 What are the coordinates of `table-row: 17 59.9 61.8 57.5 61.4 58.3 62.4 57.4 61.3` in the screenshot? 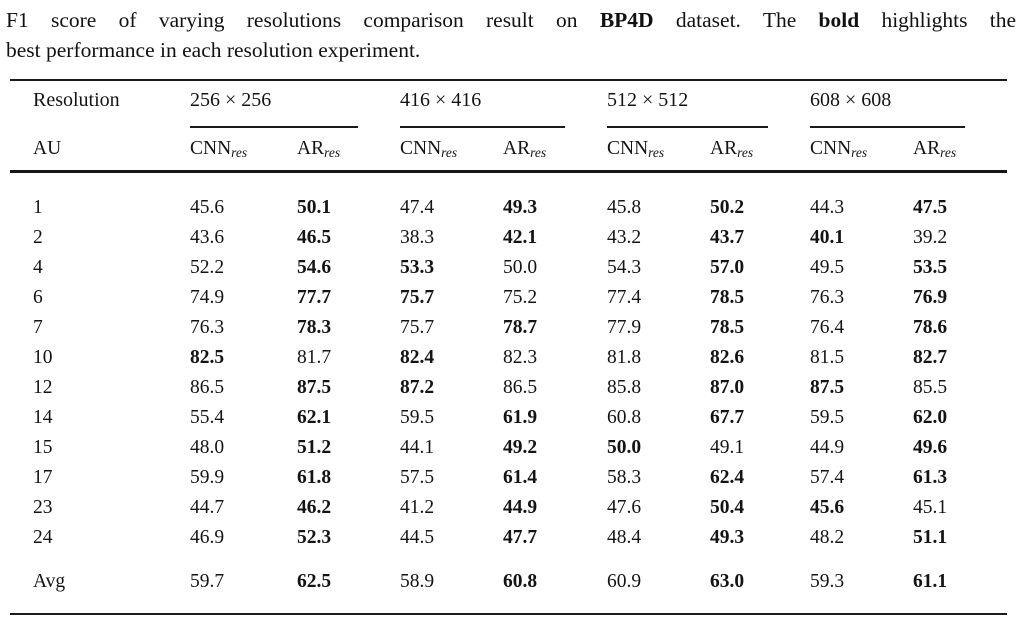 It's located at (508, 478).